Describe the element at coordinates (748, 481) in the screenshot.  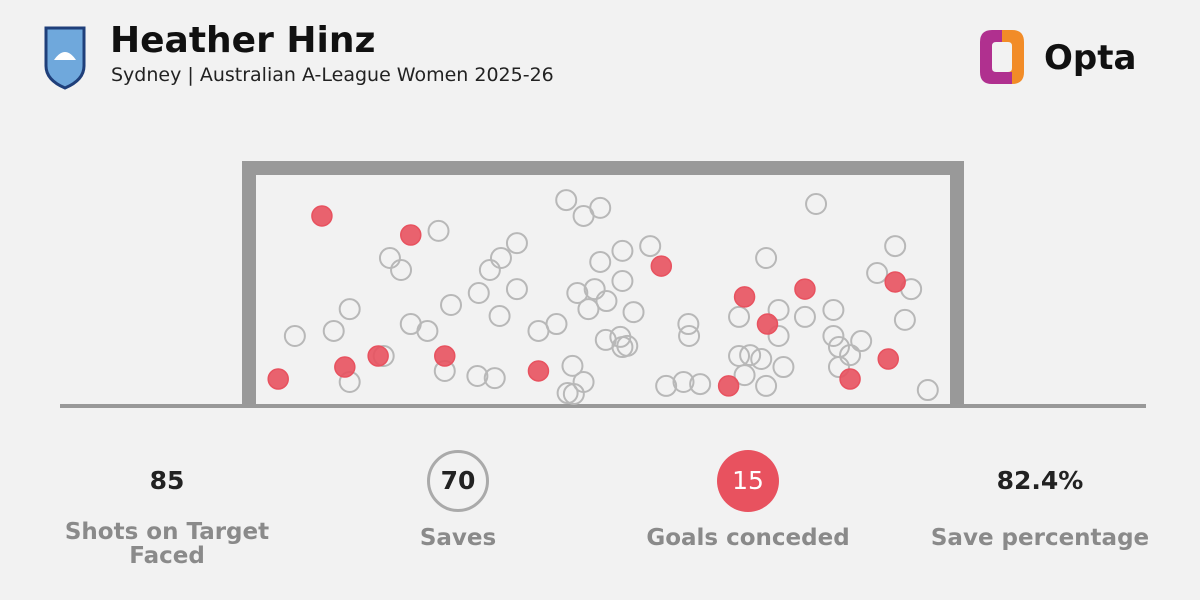
I see `stat-value: 15` at that location.